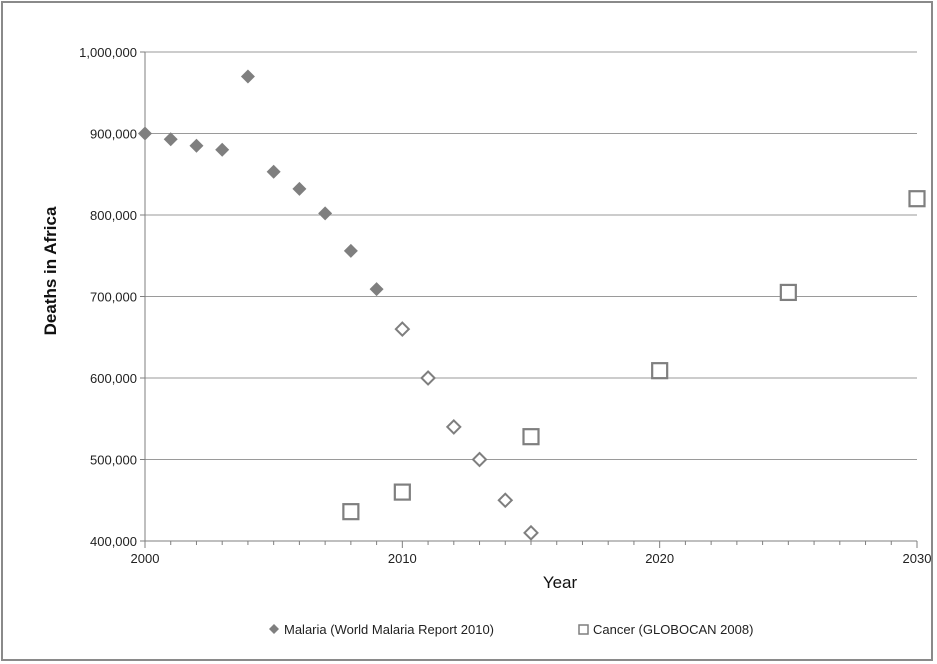 The height and width of the screenshot is (664, 937). What do you see at coordinates (113, 378) in the screenshot?
I see `y-tick-label: 600,000` at bounding box center [113, 378].